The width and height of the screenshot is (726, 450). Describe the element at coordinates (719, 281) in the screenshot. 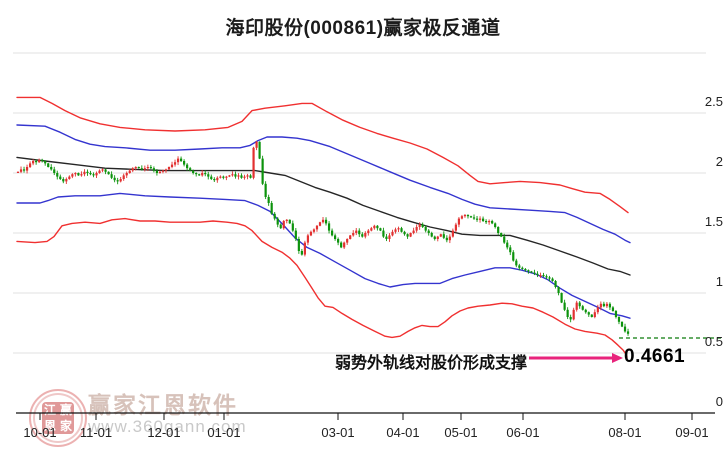

I see `y-axis-label: 1` at that location.